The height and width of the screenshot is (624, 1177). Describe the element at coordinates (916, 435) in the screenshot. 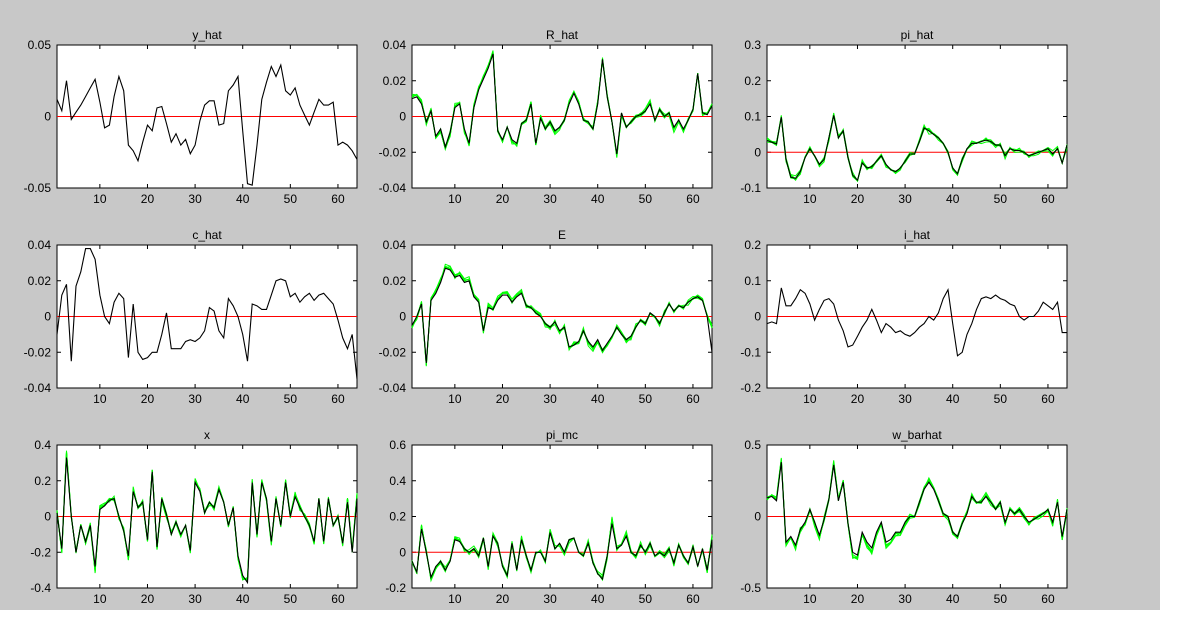

I see `subplot-title: w_barhat` at that location.